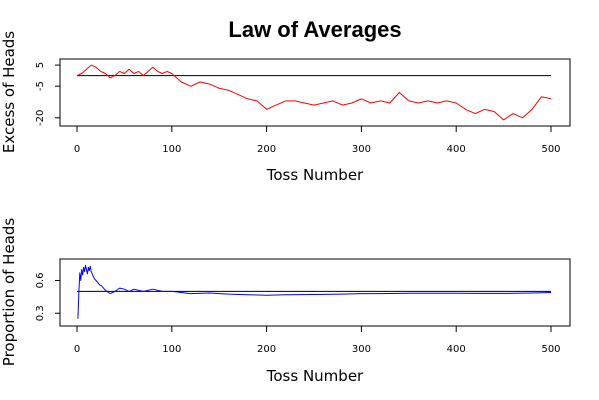  Describe the element at coordinates (266, 149) in the screenshot. I see `excess-xtick-label-2: 200` at that location.